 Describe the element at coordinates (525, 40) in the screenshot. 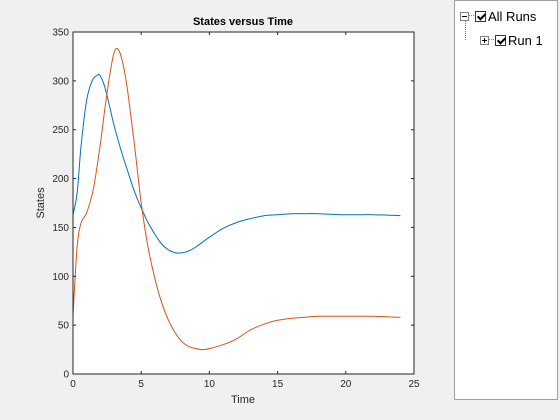

I see `tree-item-label: Run 1` at that location.